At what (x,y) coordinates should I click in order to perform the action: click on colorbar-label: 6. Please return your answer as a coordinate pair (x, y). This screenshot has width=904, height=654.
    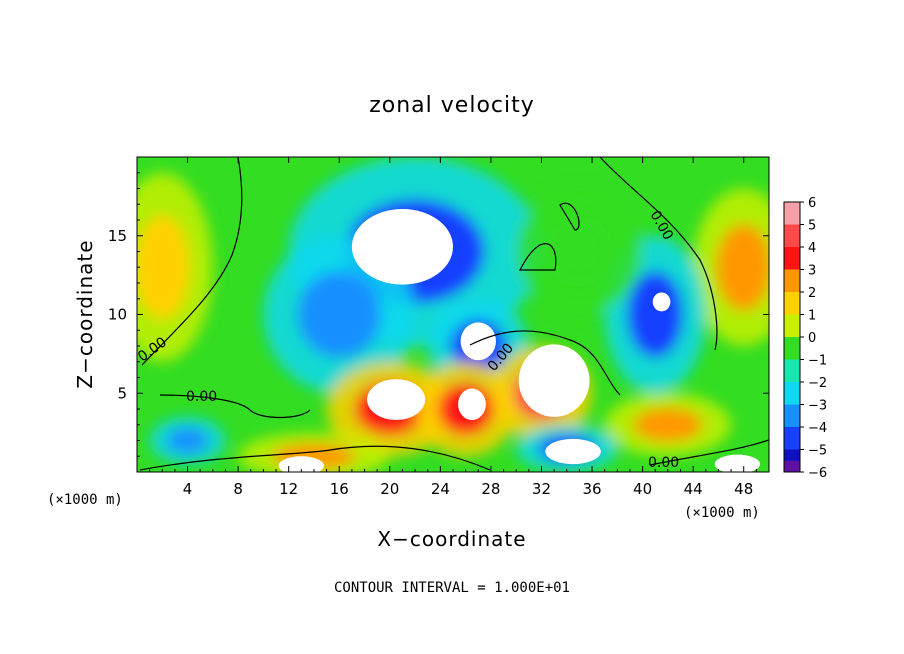
    Looking at the image, I should click on (812, 203).